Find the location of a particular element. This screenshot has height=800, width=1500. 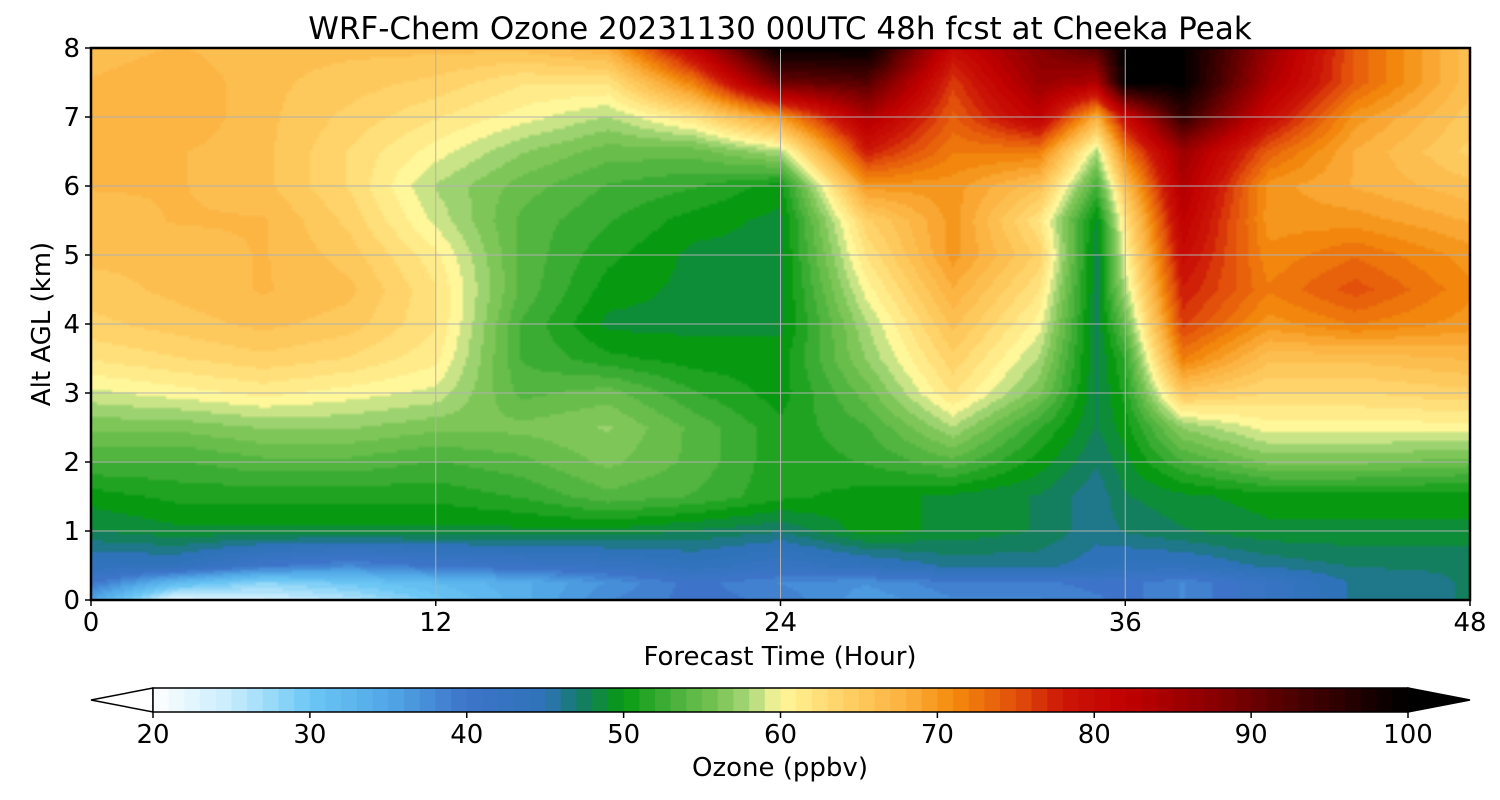

colorbar-tick-label: 100 is located at coordinates (1408, 735).